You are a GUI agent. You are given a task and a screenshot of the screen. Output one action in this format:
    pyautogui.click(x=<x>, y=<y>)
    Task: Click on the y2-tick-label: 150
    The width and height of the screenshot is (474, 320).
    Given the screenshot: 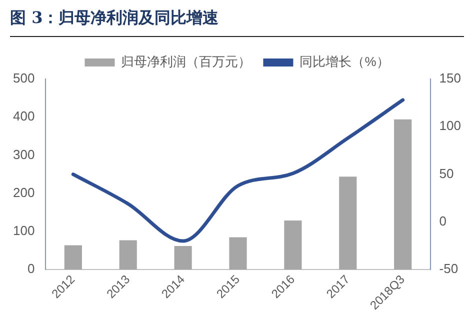 What is the action you would take?
    pyautogui.click(x=450, y=78)
    